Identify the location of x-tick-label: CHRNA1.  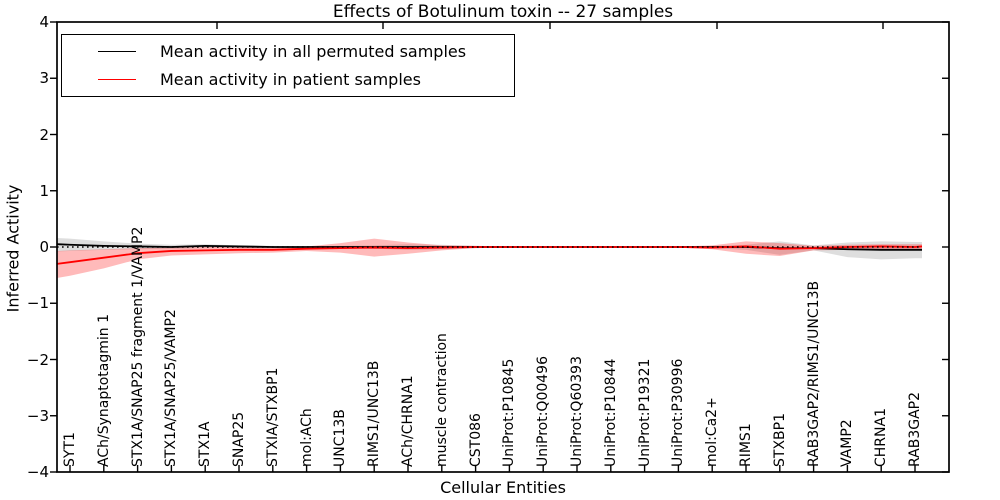
(881, 437).